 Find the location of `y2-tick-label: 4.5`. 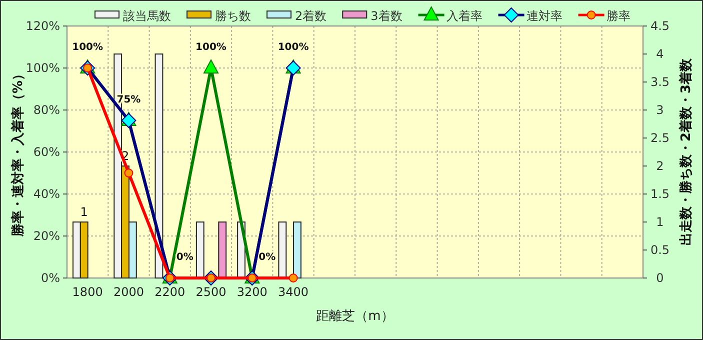

y2-tick-label: 4.5 is located at coordinates (660, 26).